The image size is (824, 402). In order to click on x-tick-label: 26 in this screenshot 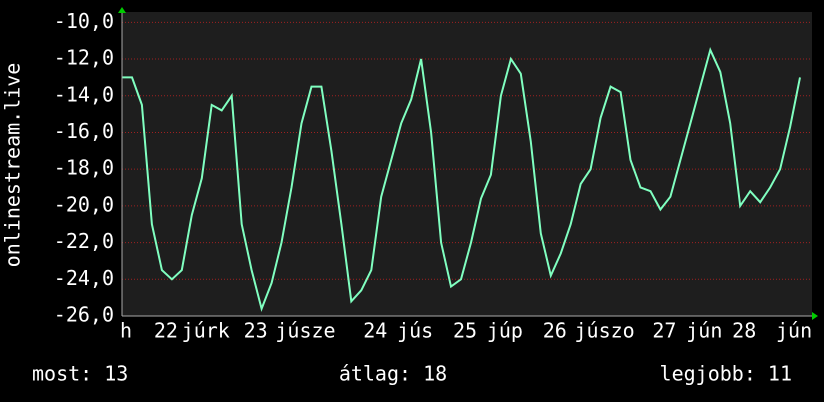, I will do `click(555, 331)`.